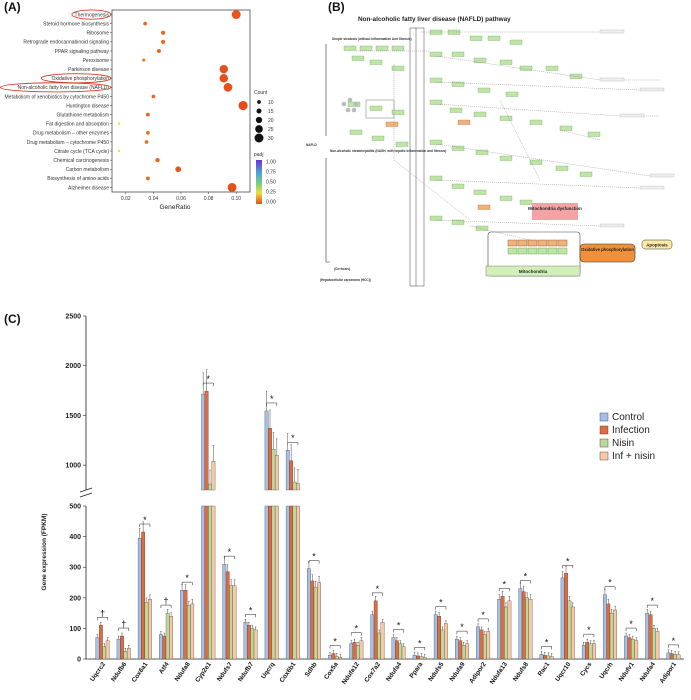  What do you see at coordinates (75, 507) in the screenshot?
I see `y-tick-label: 500` at bounding box center [75, 507].